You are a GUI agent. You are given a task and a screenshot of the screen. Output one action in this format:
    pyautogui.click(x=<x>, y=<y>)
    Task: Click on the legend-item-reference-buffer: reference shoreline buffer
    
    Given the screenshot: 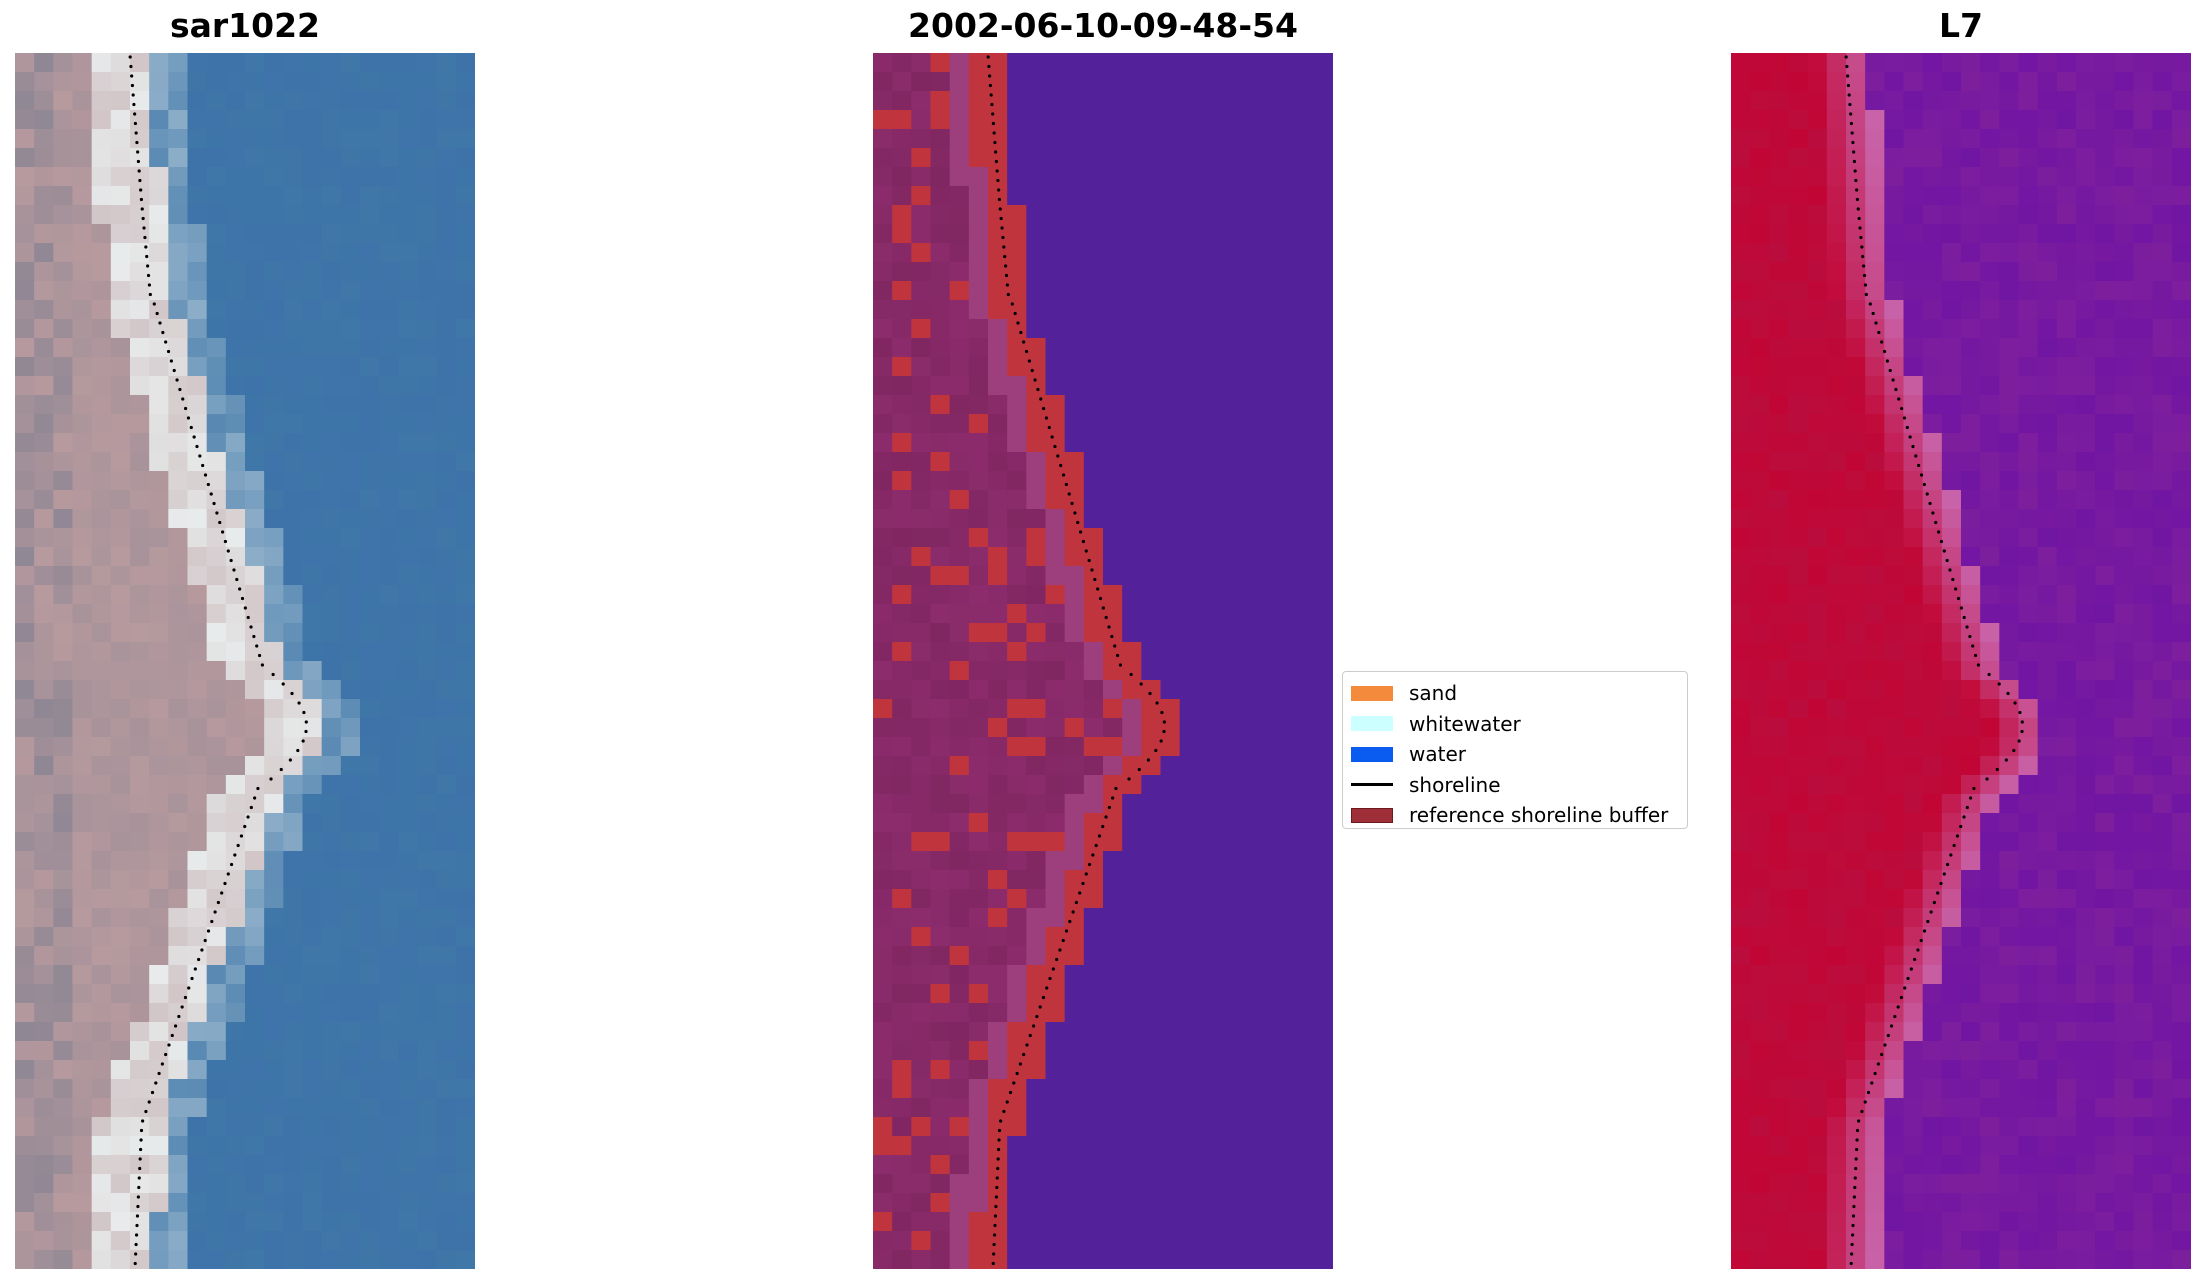 What is the action you would take?
    pyautogui.click(x=1515, y=815)
    